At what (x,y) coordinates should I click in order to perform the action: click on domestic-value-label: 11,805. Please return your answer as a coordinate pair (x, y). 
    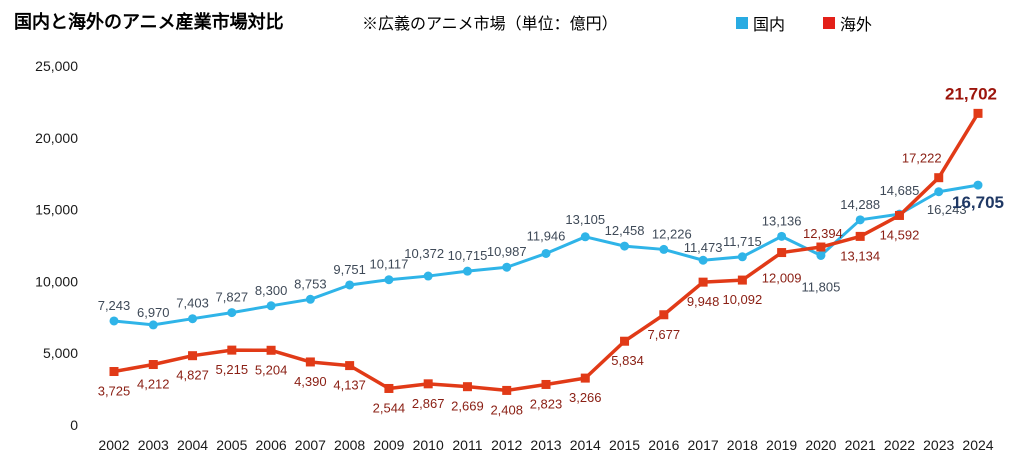
    Looking at the image, I should click on (821, 286).